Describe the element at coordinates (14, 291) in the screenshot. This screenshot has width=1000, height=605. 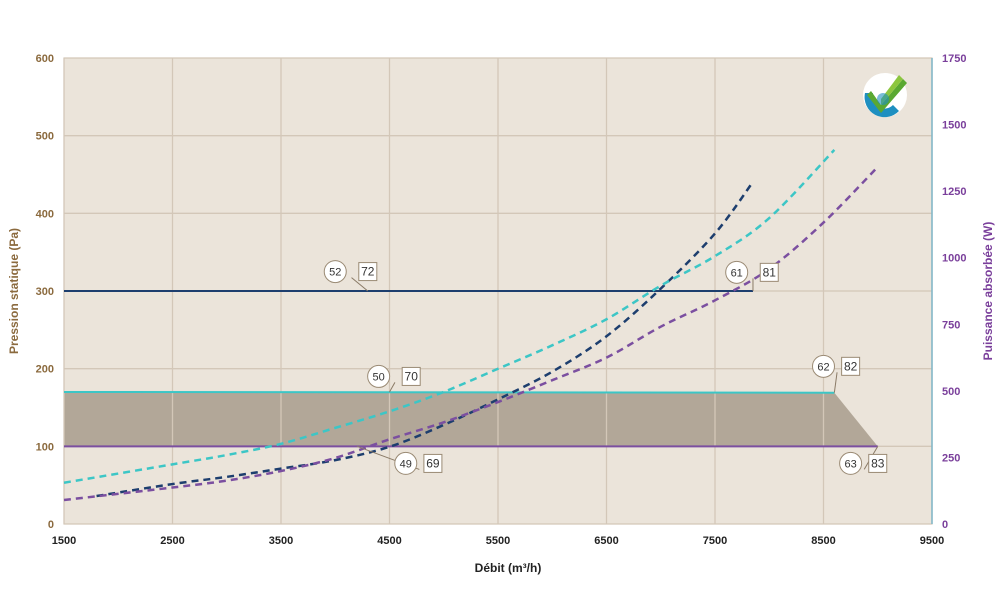
I see `y-left-axis-title: Pression statique (Pa)` at that location.